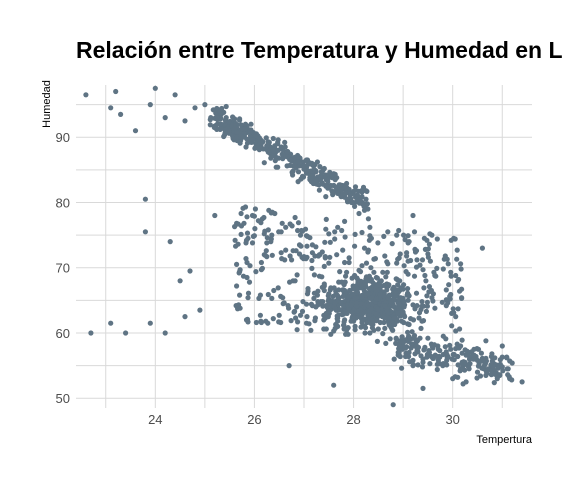 This screenshot has width=572, height=484. What do you see at coordinates (353, 419) in the screenshot?
I see `x-tick-label: 28` at bounding box center [353, 419].